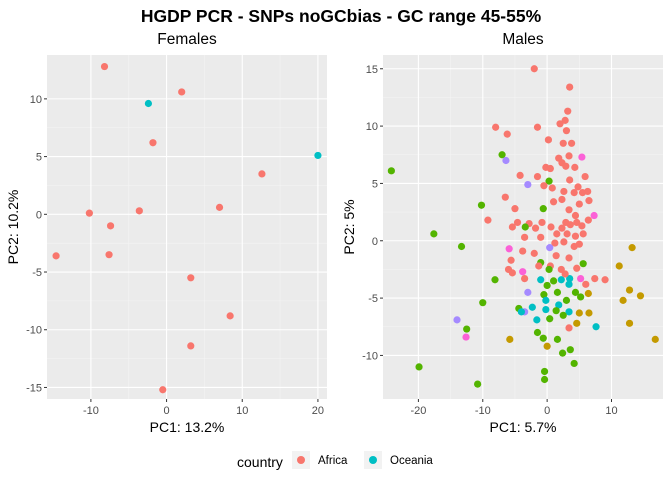  I want to click on y-tick-label-females: 5, so click(39, 158).